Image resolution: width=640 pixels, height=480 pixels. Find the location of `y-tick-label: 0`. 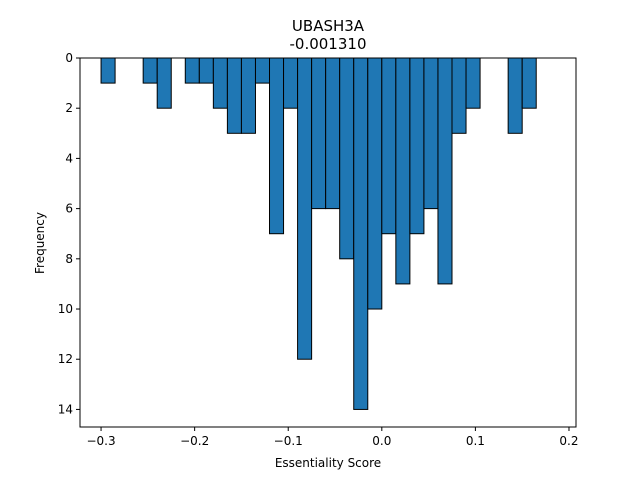

y-tick-label: 0 is located at coordinates (69, 58).